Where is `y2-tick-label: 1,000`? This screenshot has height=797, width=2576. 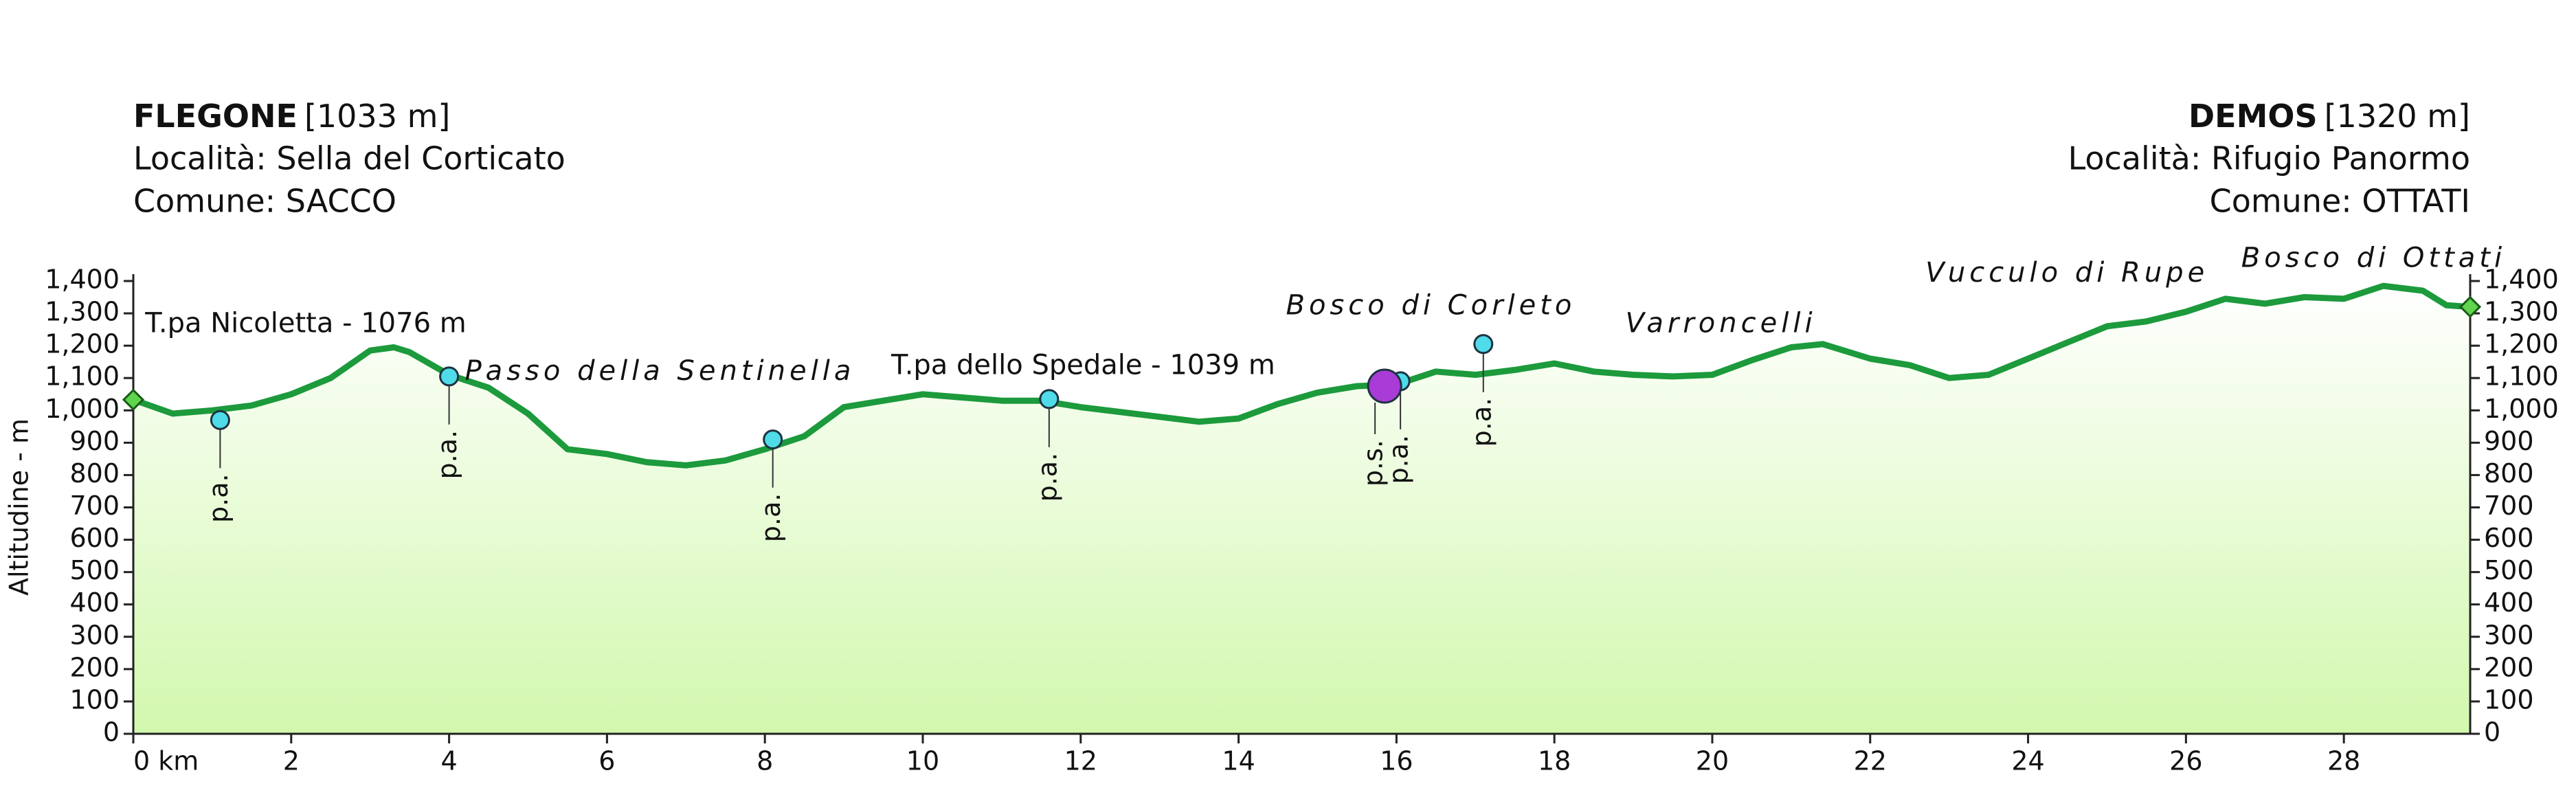 y2-tick-label: 1,000 is located at coordinates (2521, 409).